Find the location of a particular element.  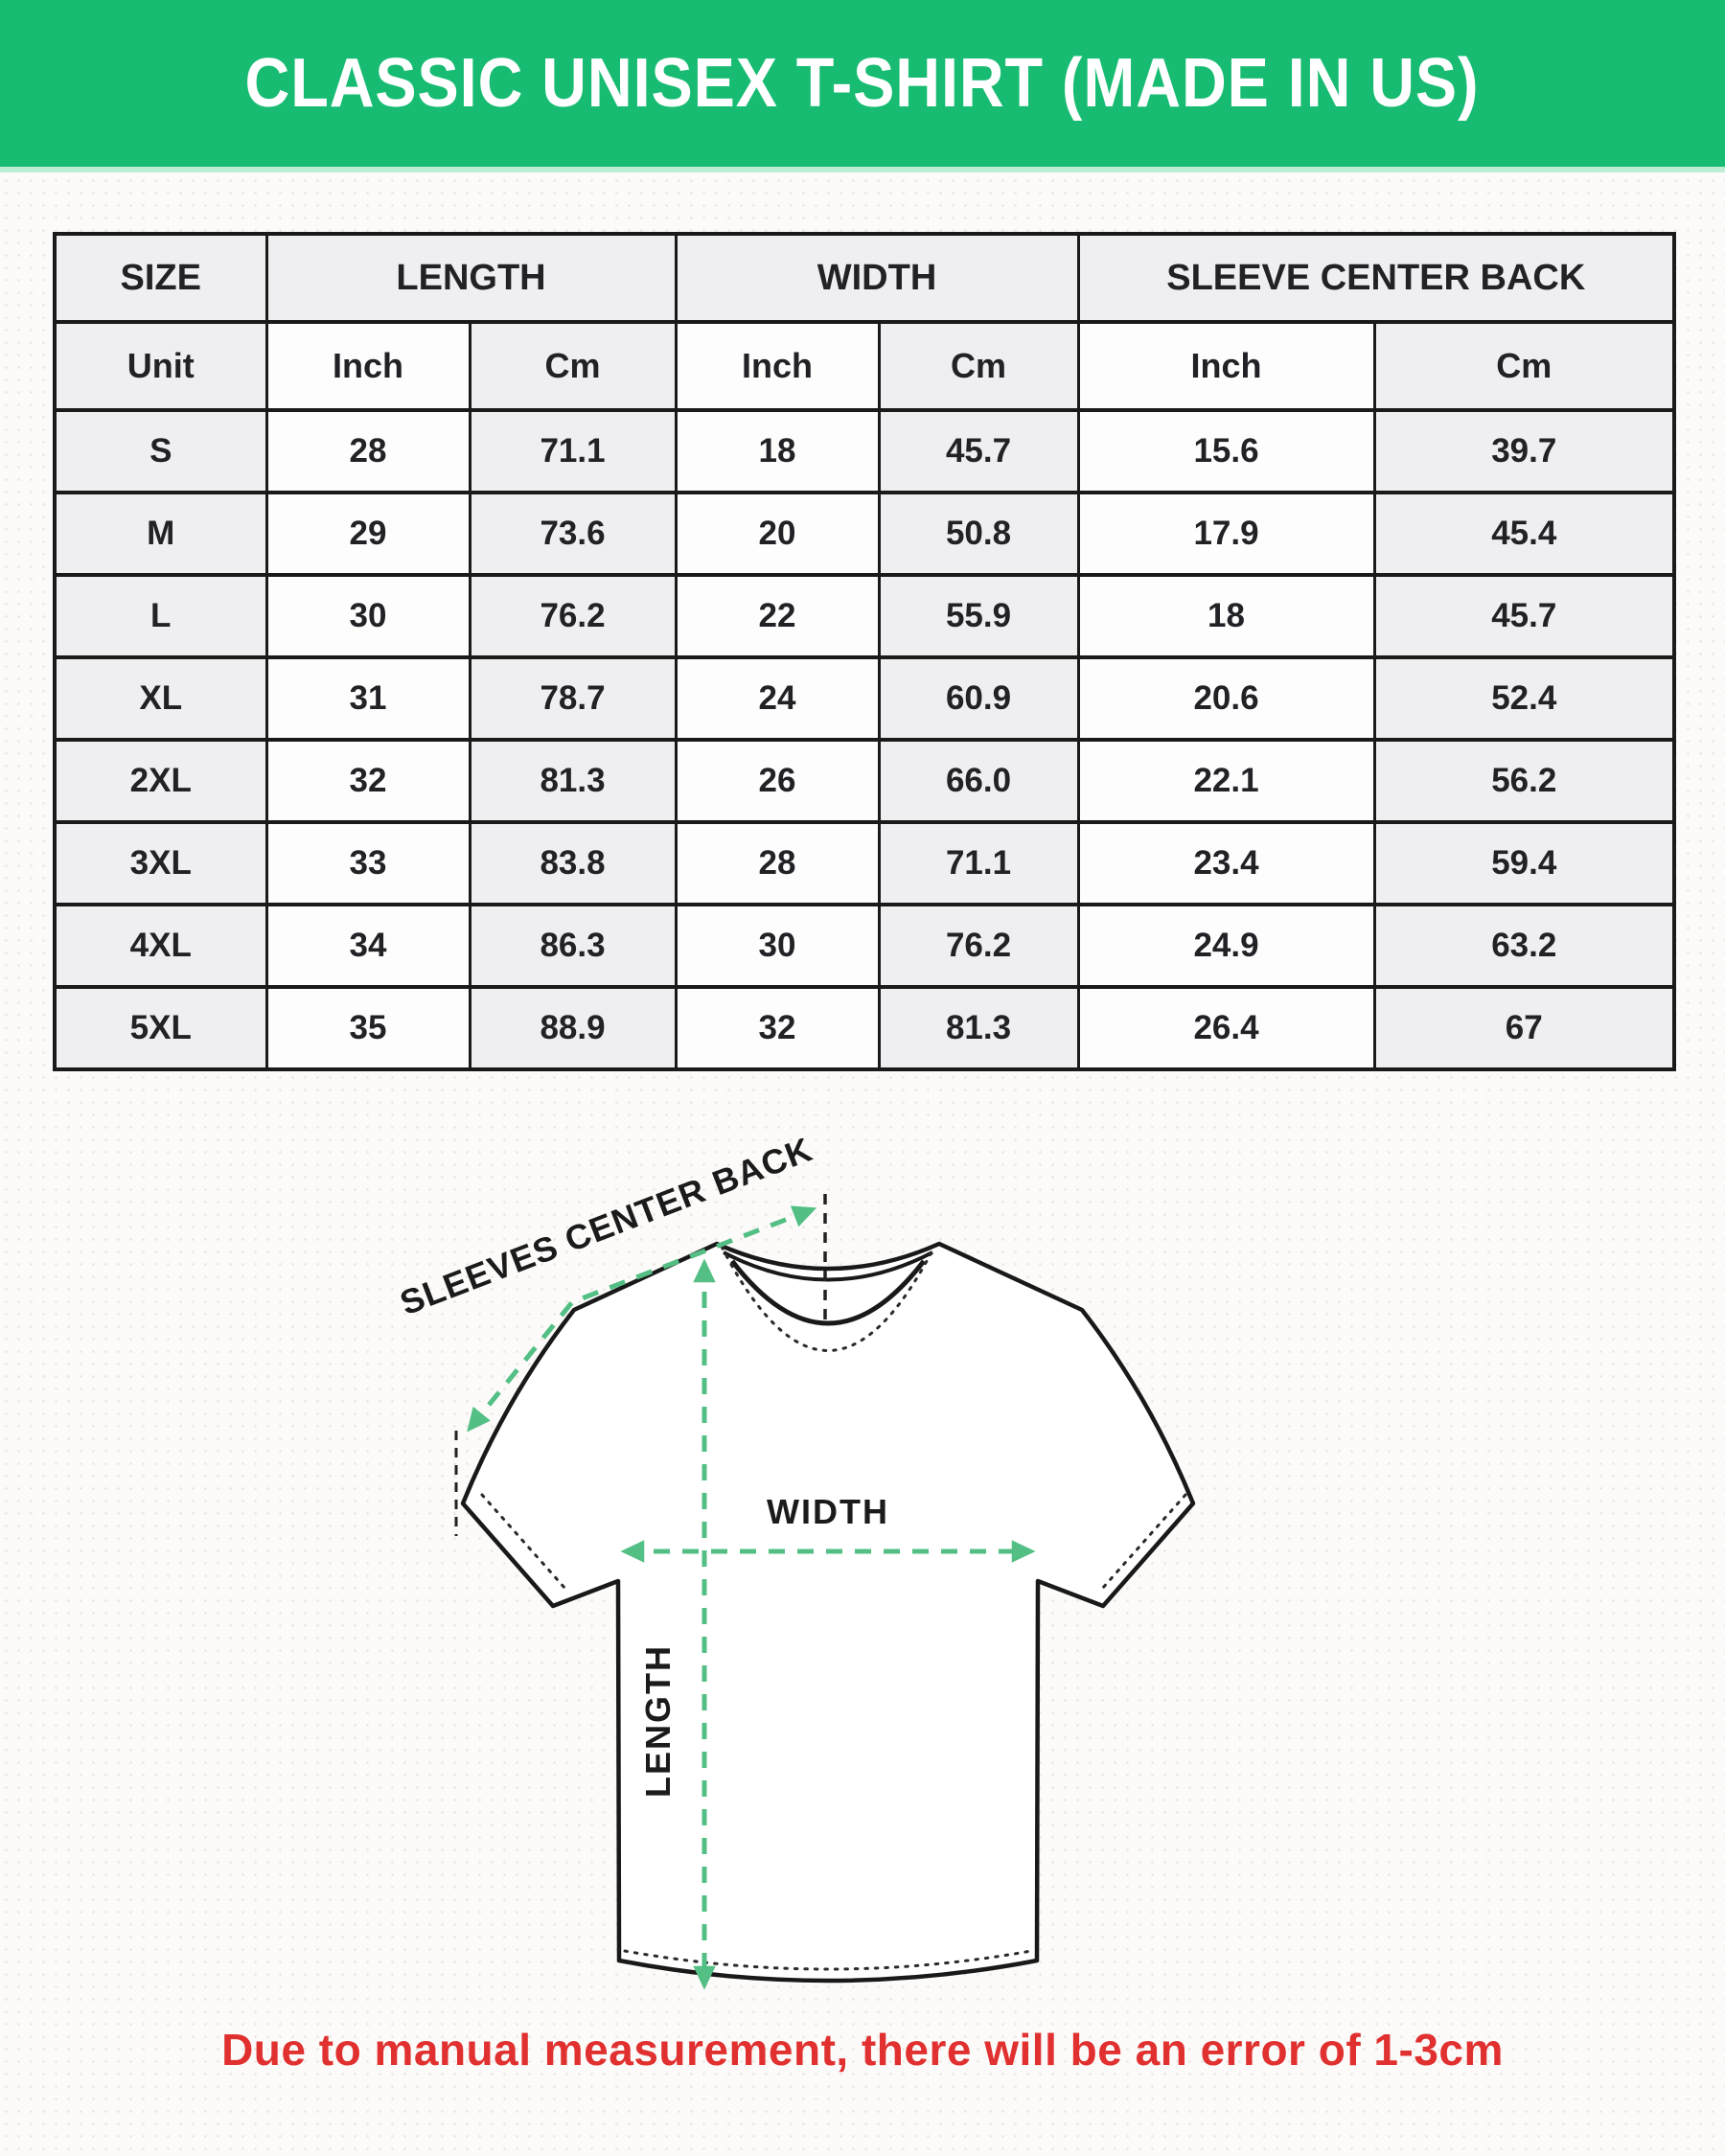

col-header-length: LENGTH is located at coordinates (471, 278).